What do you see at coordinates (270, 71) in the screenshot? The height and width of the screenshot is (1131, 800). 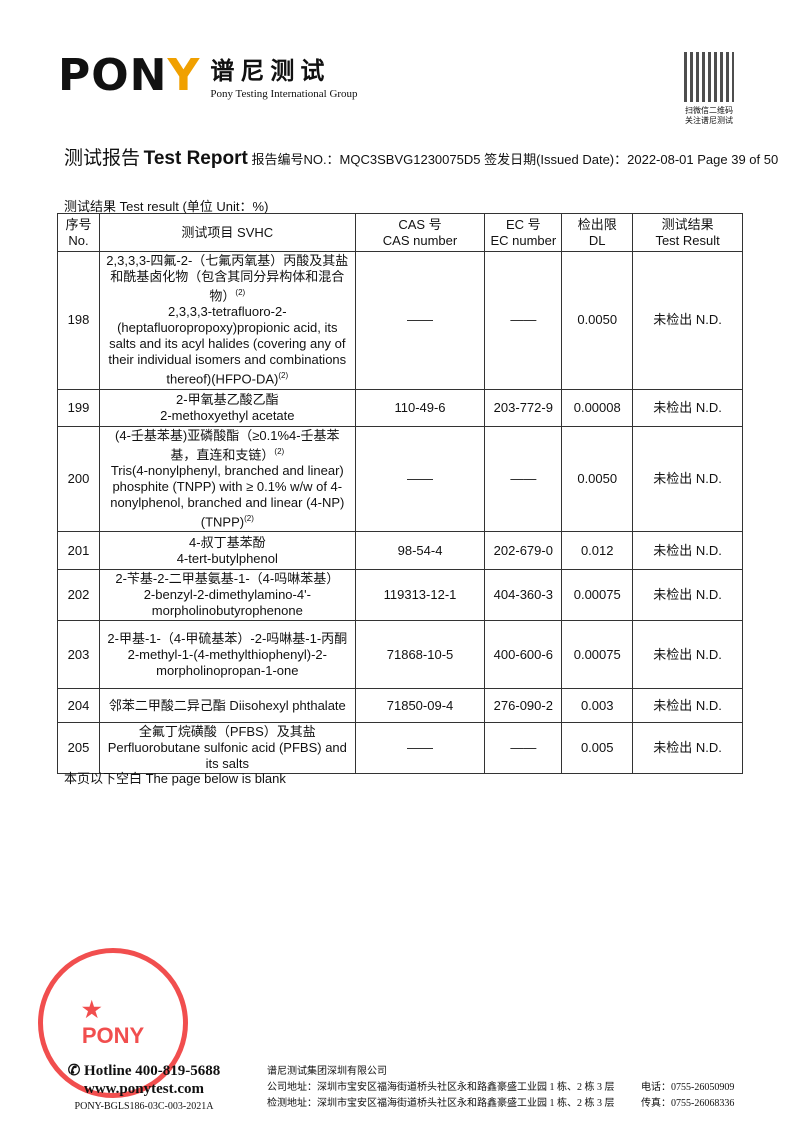 I see `logo-cn: 谱尼测试` at bounding box center [270, 71].